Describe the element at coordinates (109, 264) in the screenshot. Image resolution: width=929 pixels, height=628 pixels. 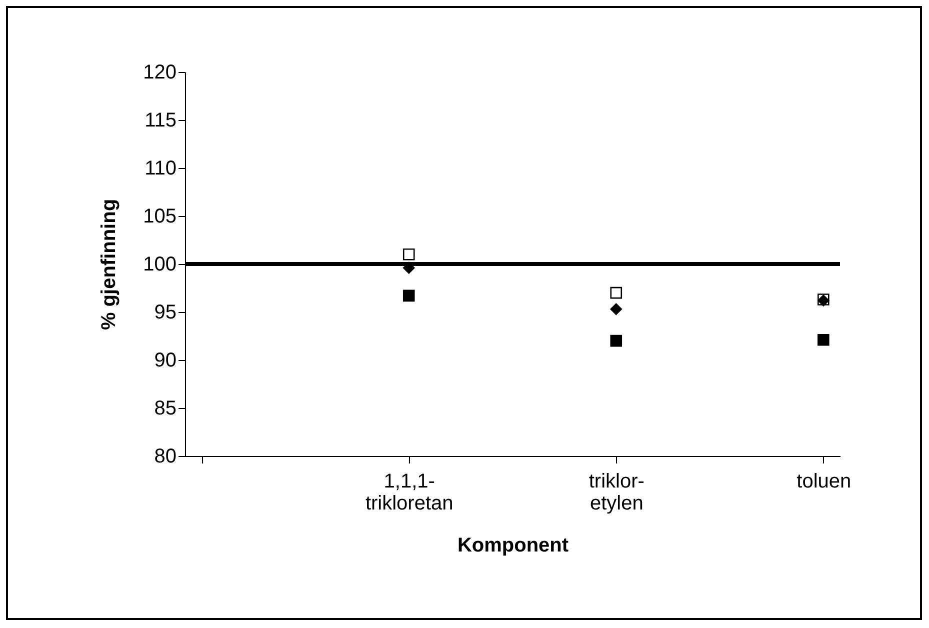
I see `y-axis-title: % gjenfinning` at that location.